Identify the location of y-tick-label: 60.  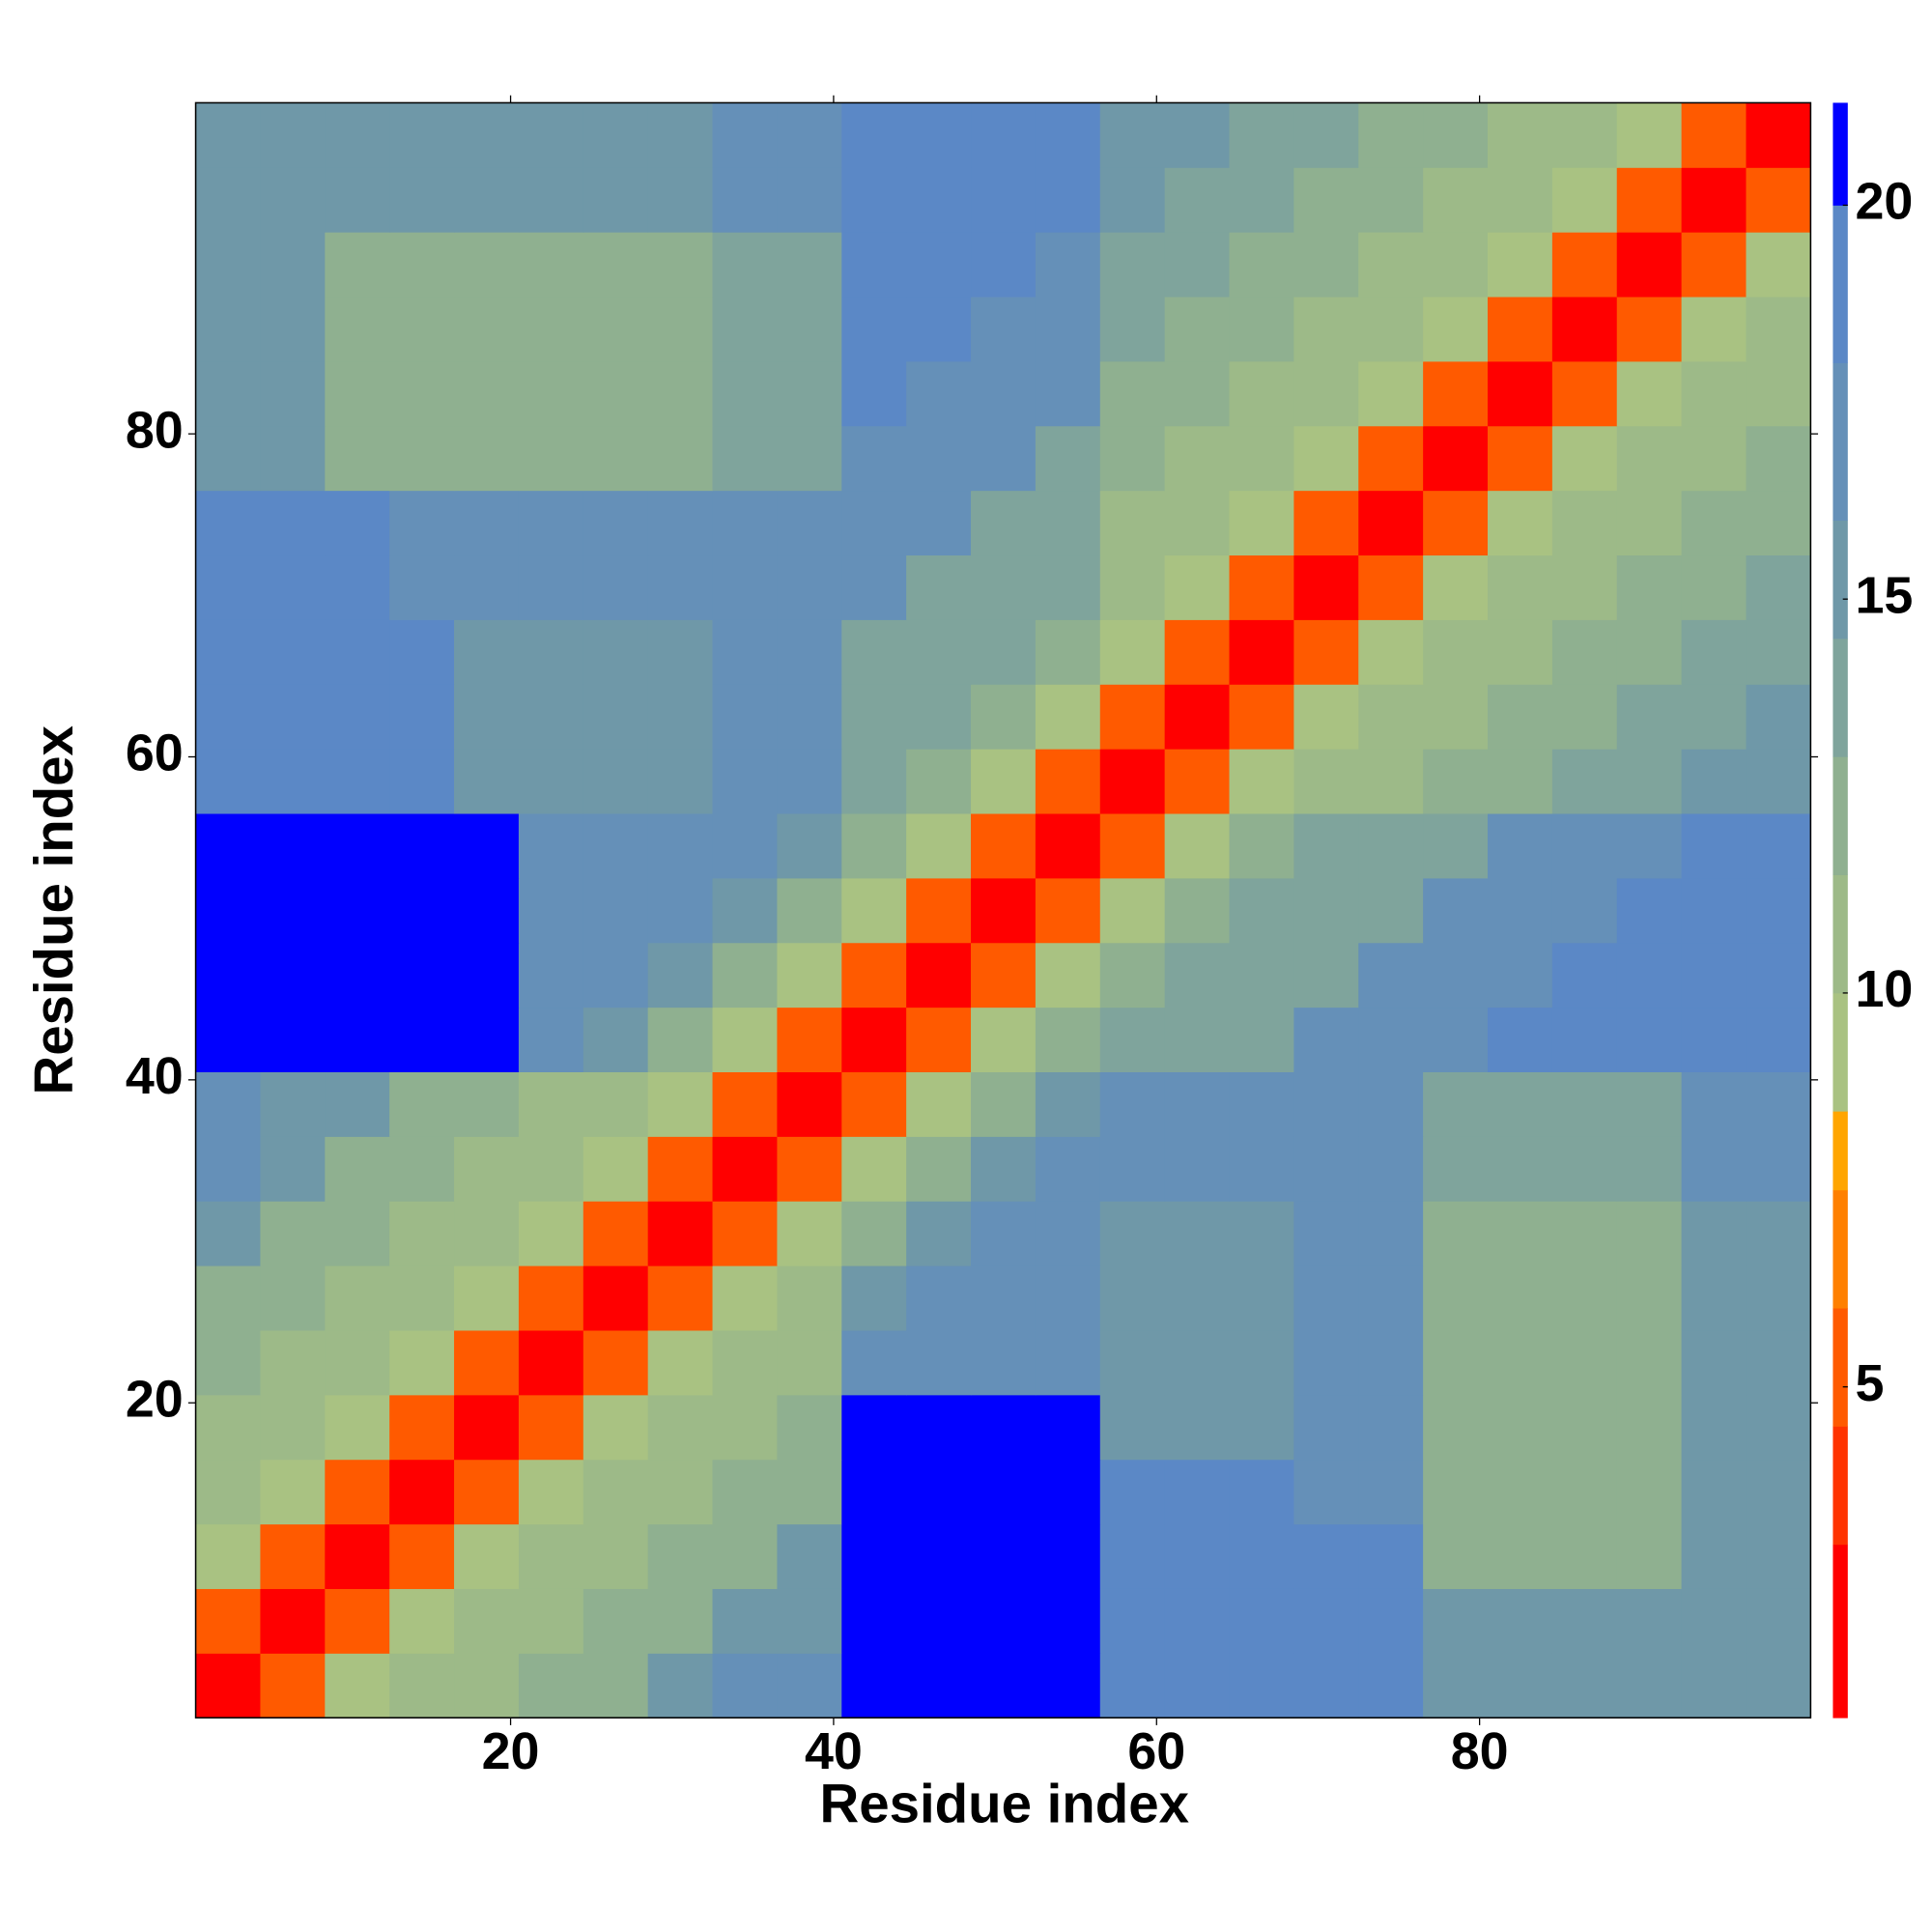
(155, 753).